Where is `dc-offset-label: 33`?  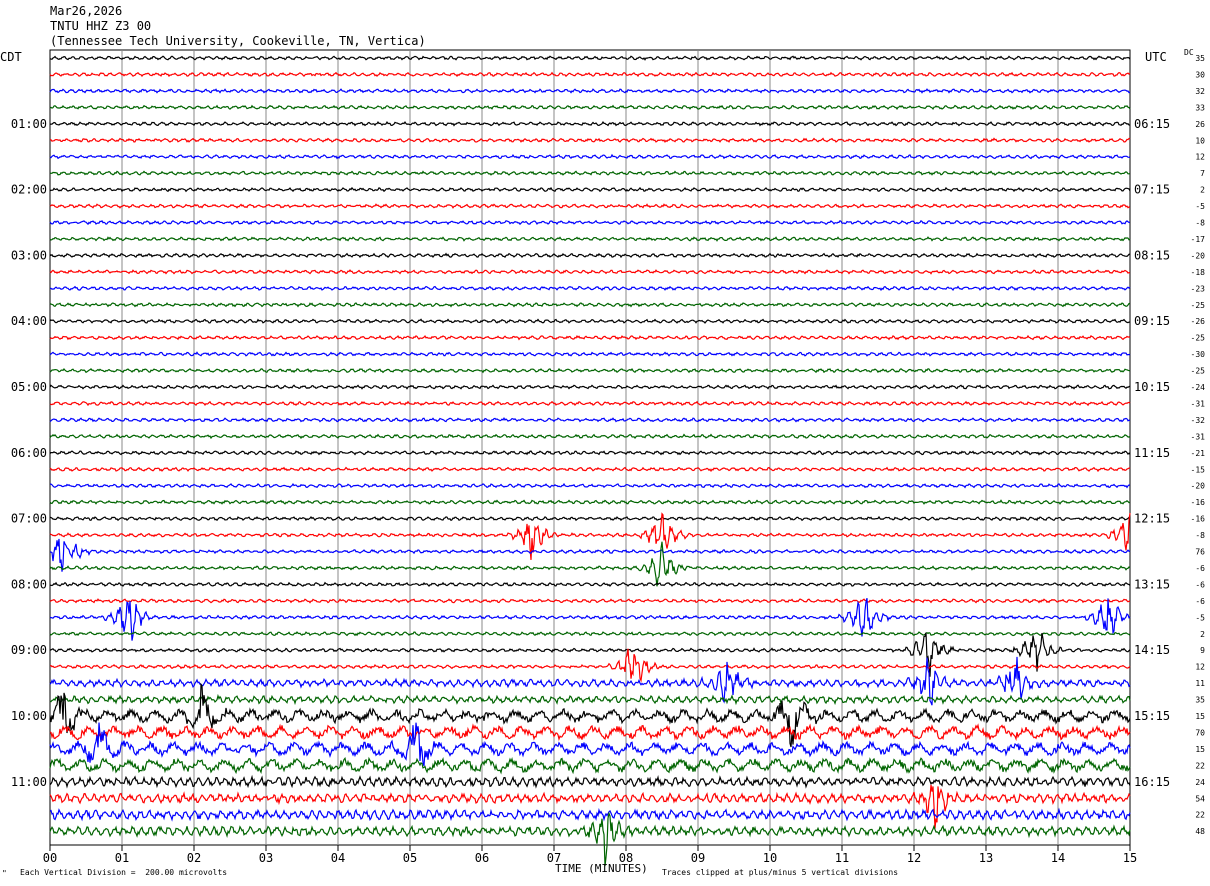 dc-offset-label: 33 is located at coordinates (1200, 107).